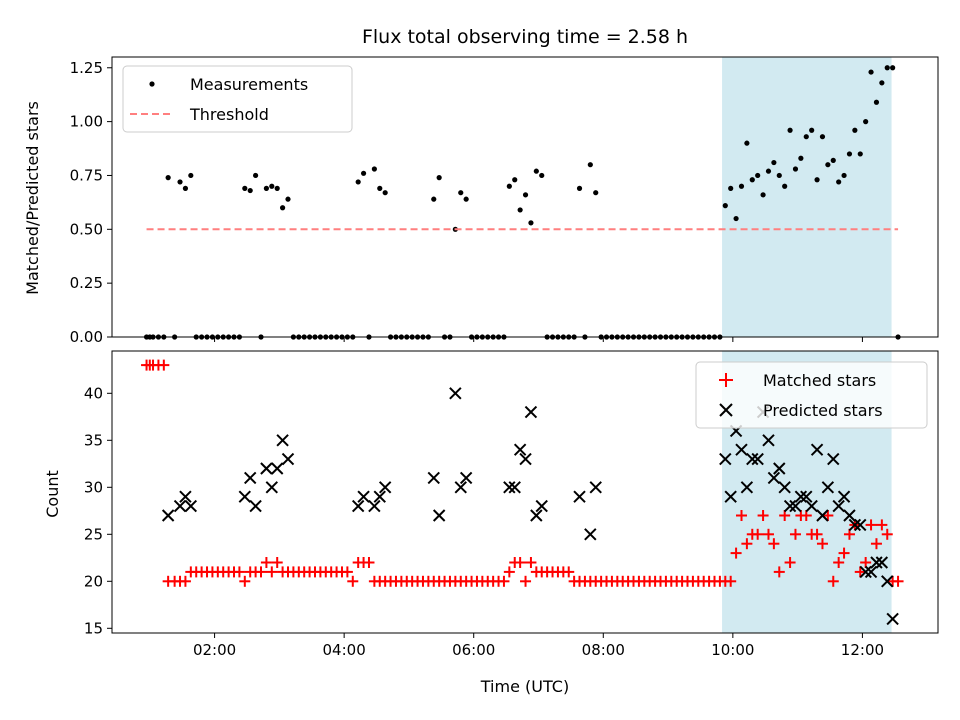 This screenshot has height=720, width=960. I want to click on x-axis-label: Time (UTC), so click(524, 686).